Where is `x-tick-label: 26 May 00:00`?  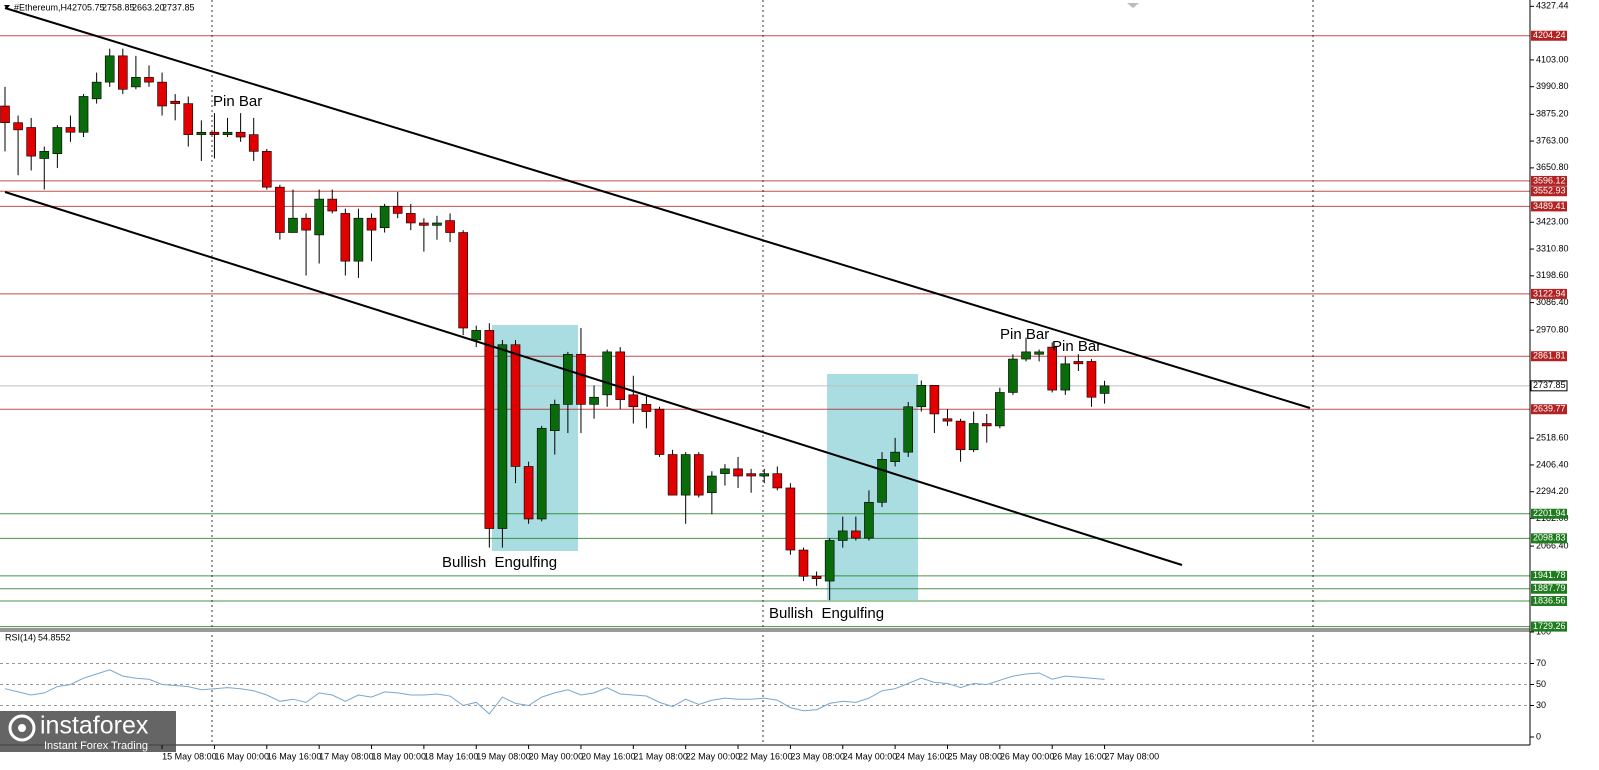
x-tick-label: 26 May 00:00 is located at coordinates (1027, 756).